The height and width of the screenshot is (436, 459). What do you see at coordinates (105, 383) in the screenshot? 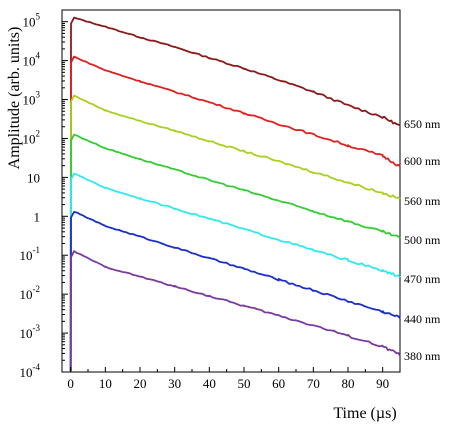
I see `x-tick-label: 10` at bounding box center [105, 383].